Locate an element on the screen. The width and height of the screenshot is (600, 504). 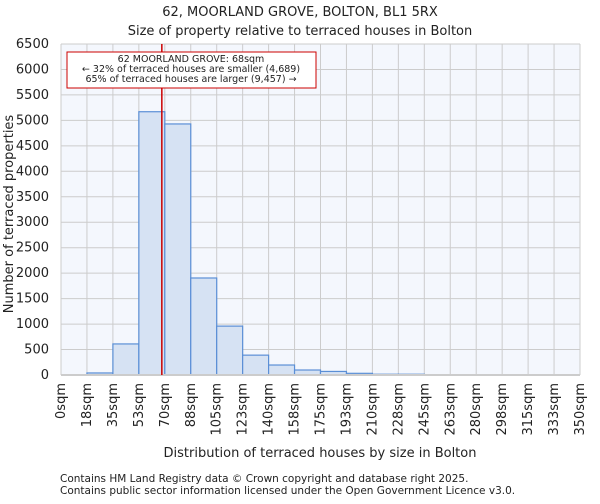
annotation-line: 62 MOORLAND GROVE: 68sqm is located at coordinates (191, 59).